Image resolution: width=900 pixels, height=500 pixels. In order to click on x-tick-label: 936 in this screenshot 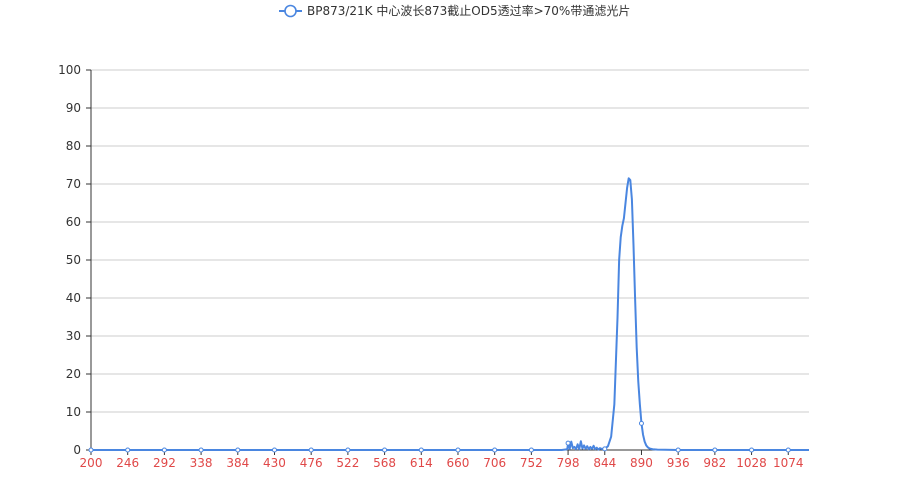, I will do `click(678, 463)`.